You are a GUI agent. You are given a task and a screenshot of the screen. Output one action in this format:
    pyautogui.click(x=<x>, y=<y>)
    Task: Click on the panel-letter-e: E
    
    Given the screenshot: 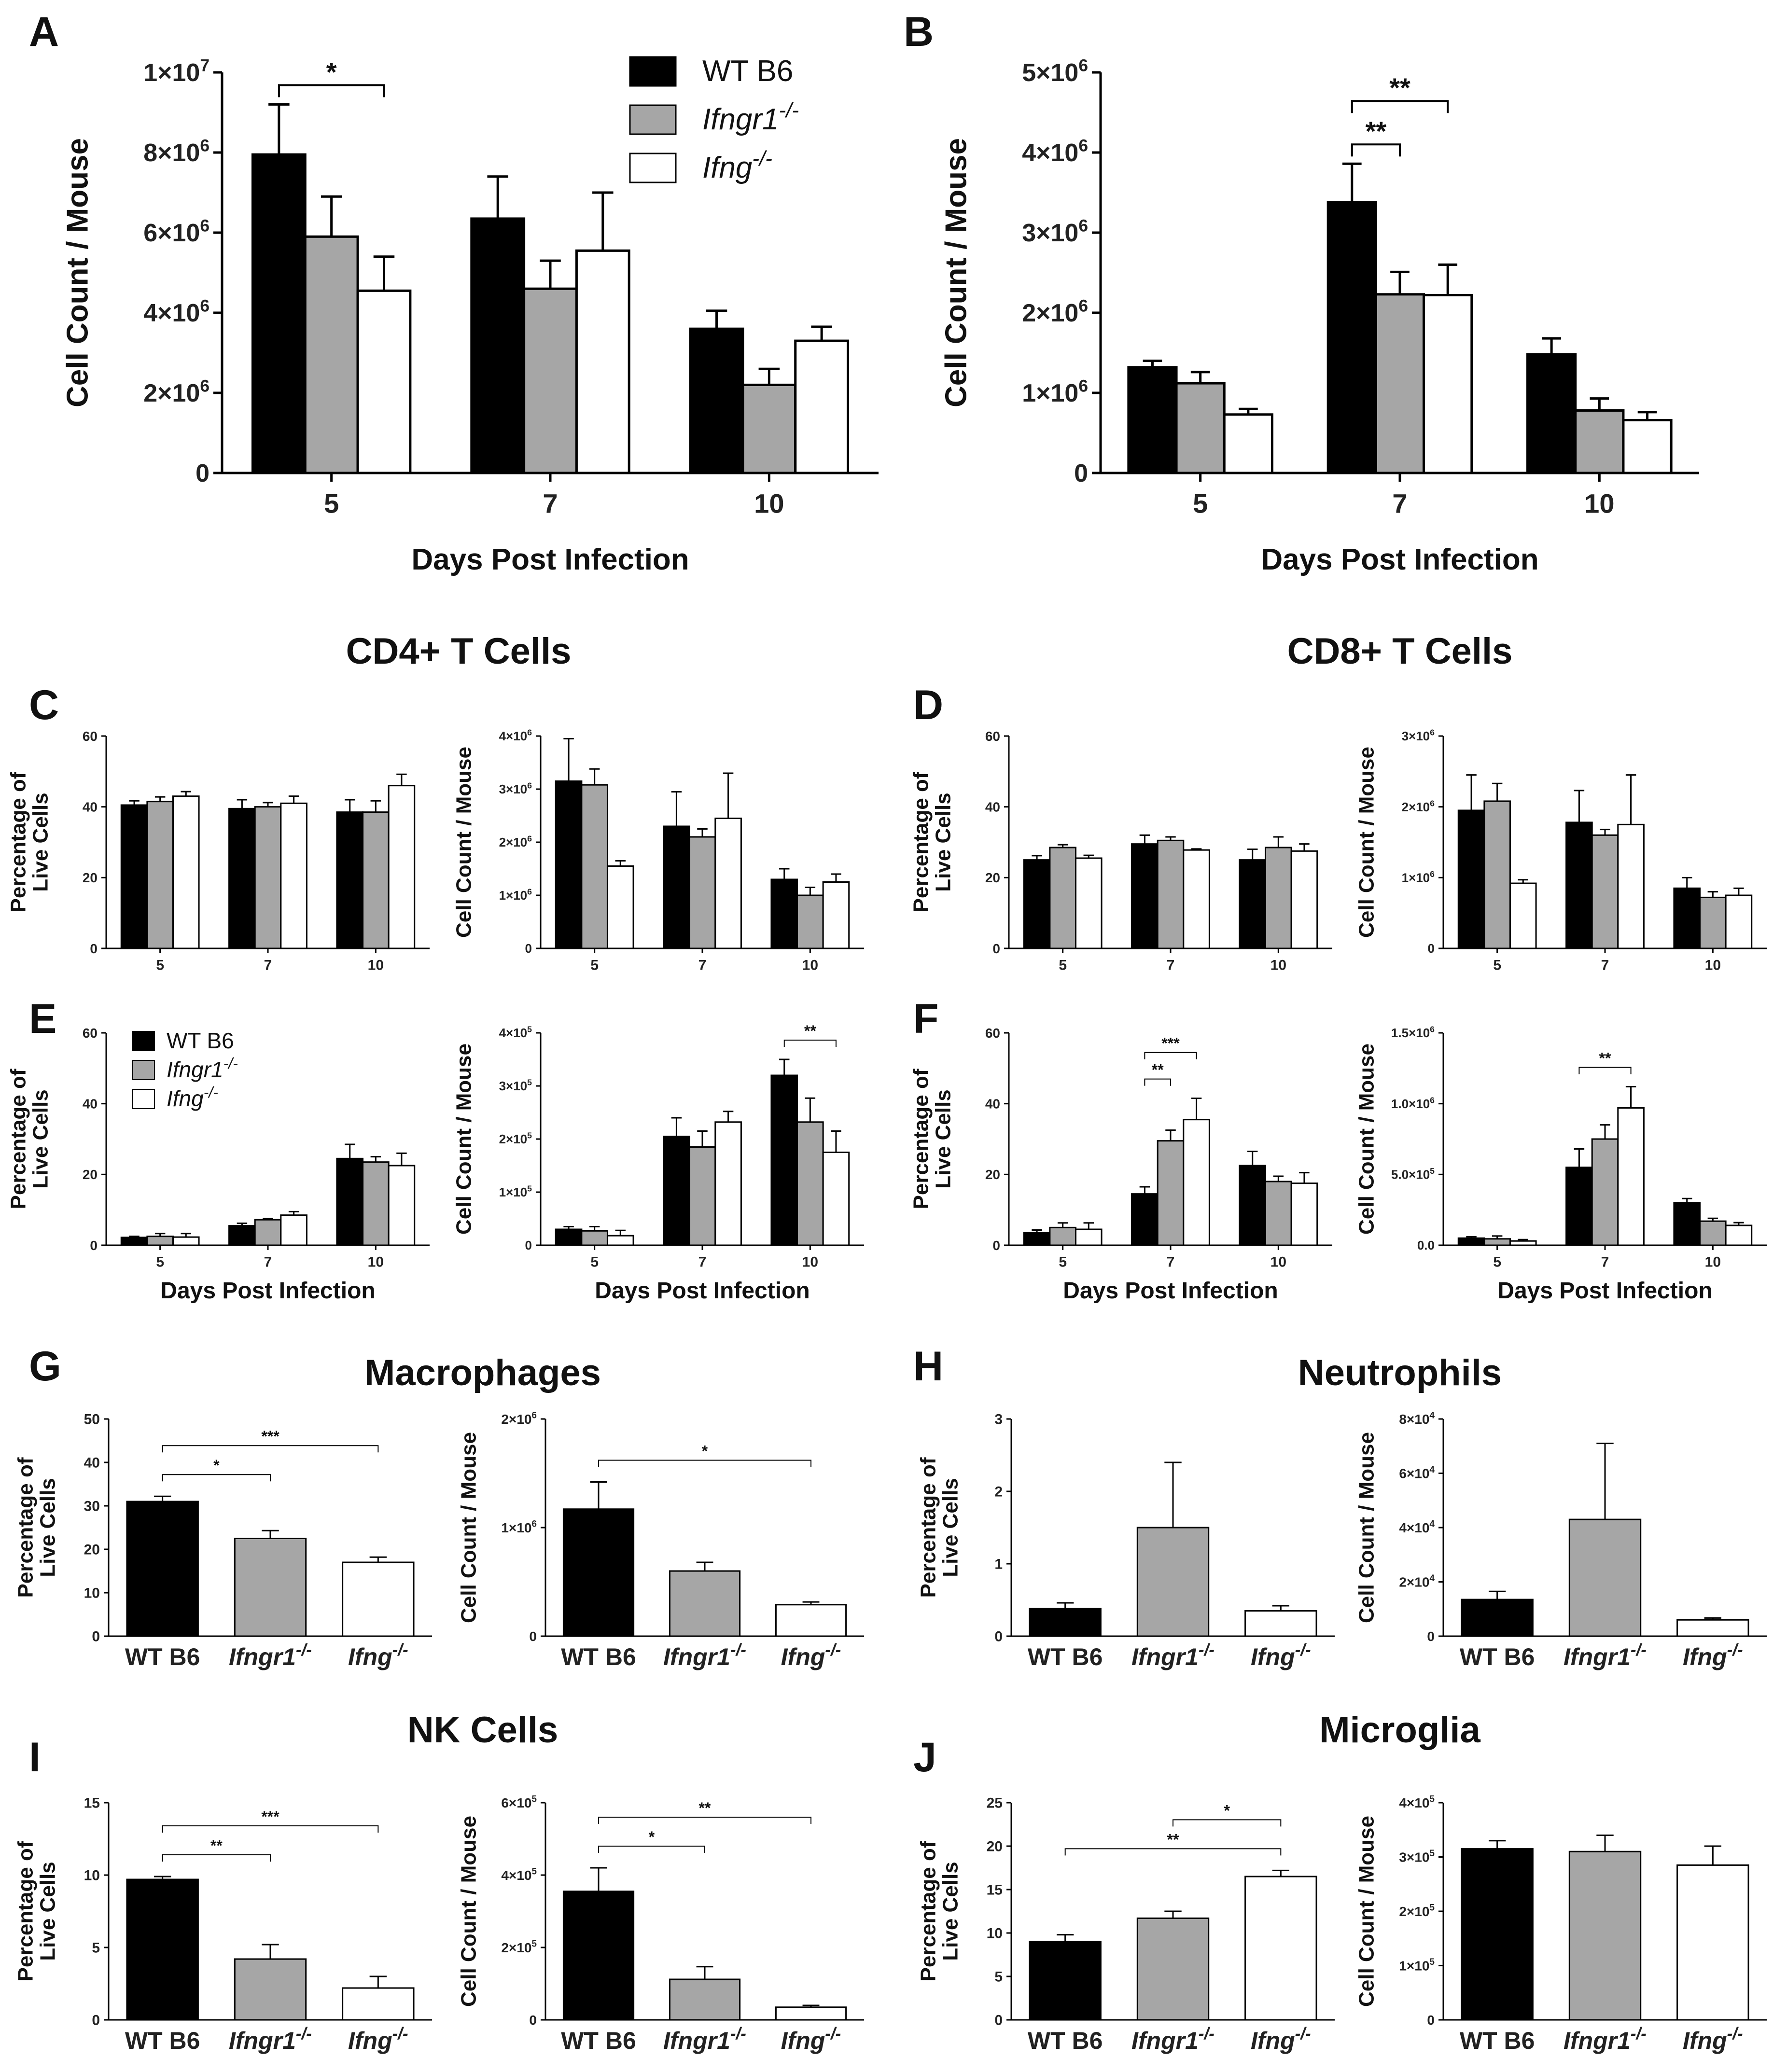 What is the action you would take?
    pyautogui.click(x=42, y=1019)
    